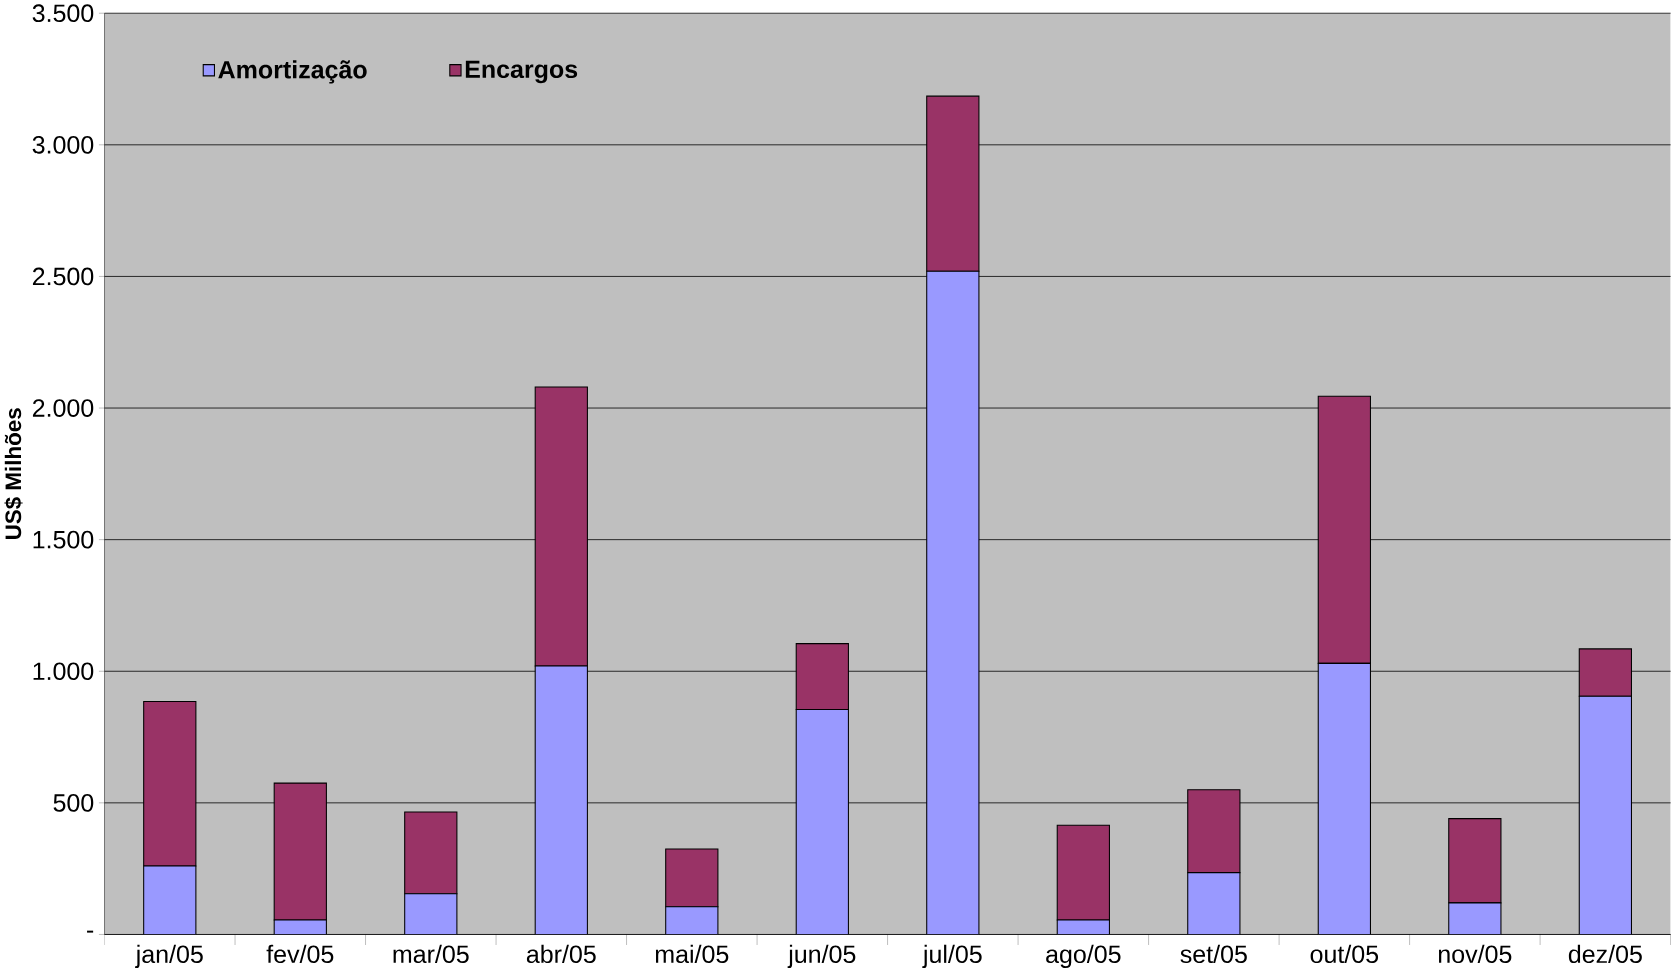 The height and width of the screenshot is (972, 1671). I want to click on x-tick-label: jul/05, so click(952, 956).